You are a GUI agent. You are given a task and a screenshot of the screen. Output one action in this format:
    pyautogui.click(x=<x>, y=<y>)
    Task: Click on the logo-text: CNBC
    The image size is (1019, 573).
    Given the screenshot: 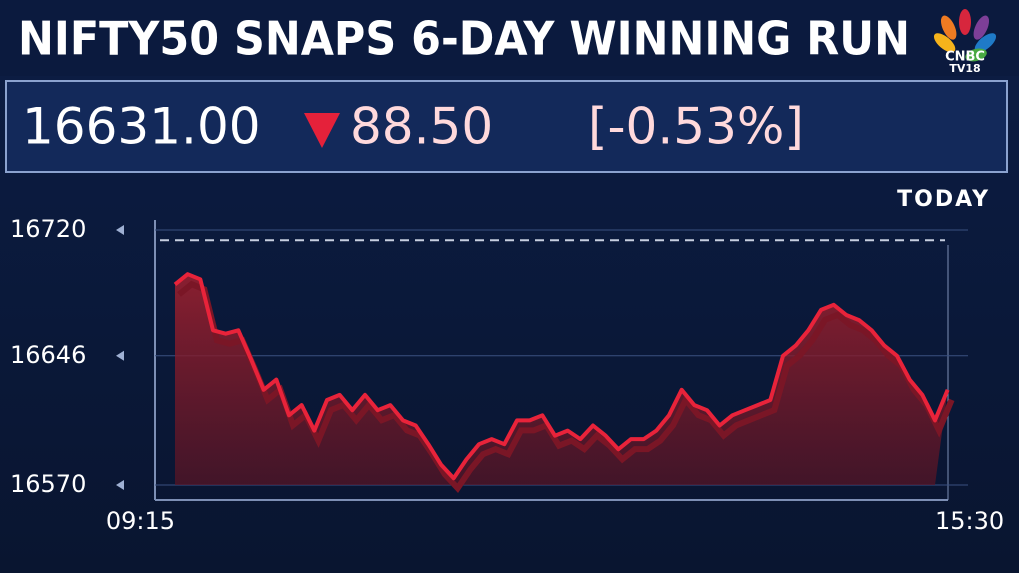 What is the action you would take?
    pyautogui.click(x=965, y=57)
    